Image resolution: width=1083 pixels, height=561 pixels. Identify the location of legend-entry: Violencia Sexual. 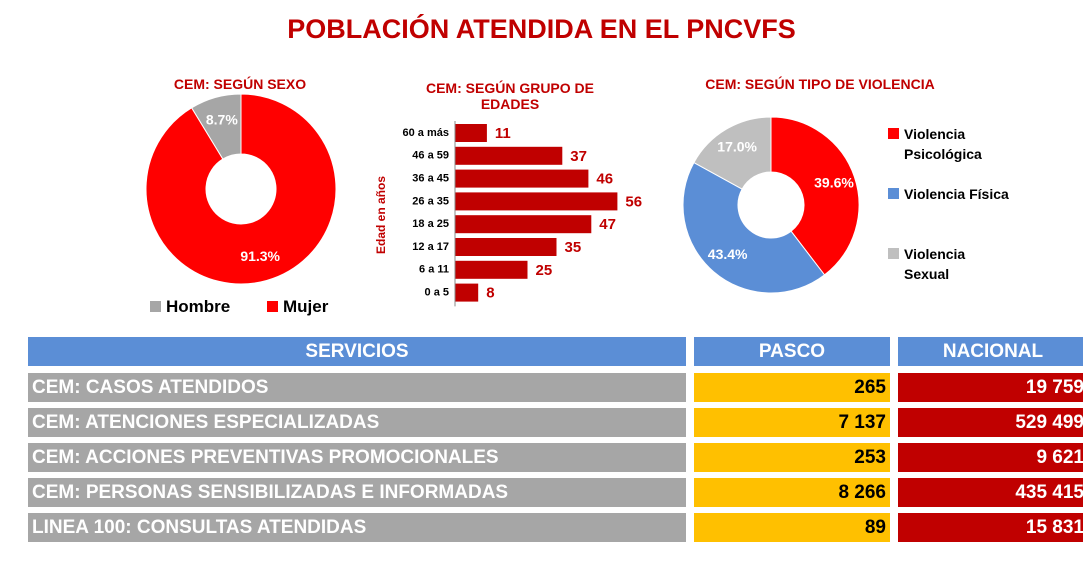
(951, 264).